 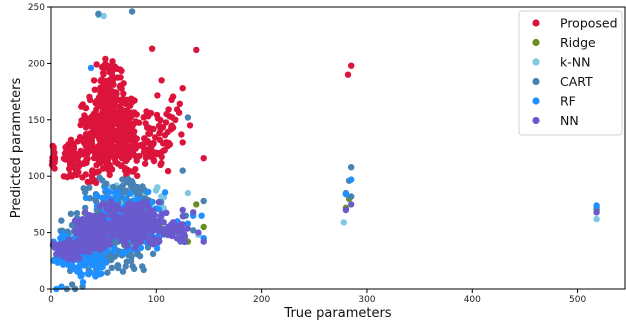 What do you see at coordinates (16, 147) in the screenshot?
I see `y-axis-label: Predicted parameters` at bounding box center [16, 147].